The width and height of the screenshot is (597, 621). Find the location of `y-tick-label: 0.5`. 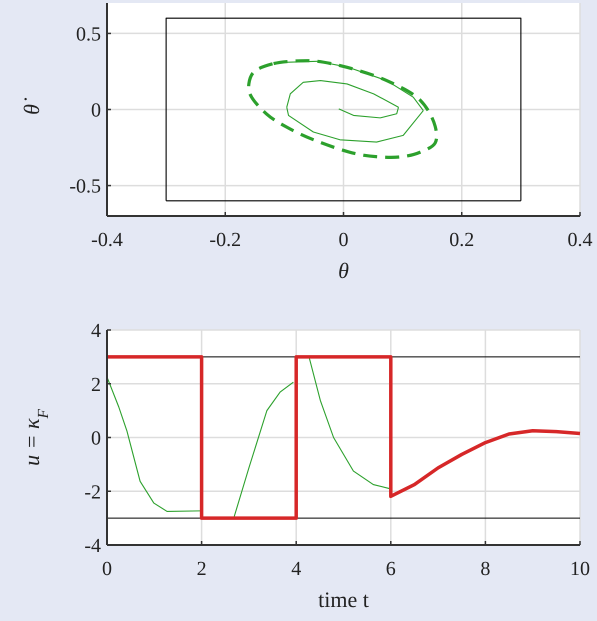

y-tick-label: 0.5 is located at coordinates (88, 34).